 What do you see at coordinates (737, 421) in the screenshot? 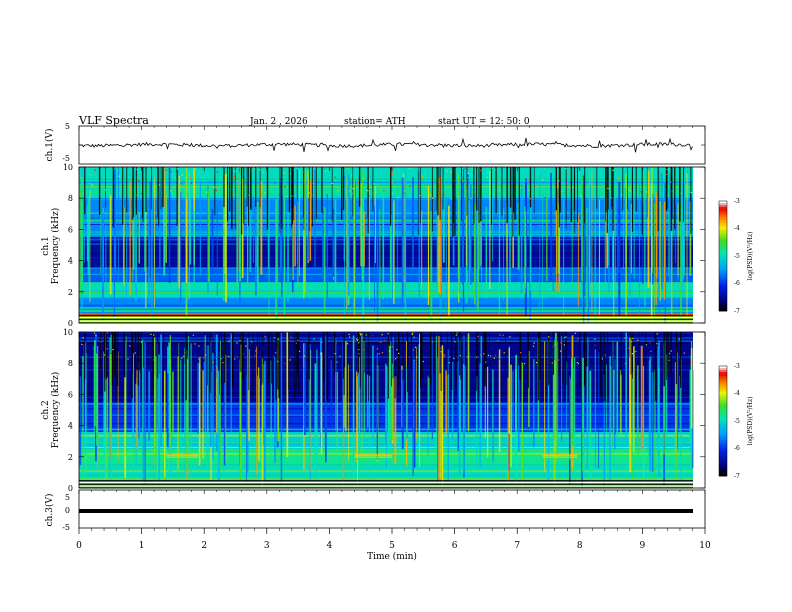
I see `ch2-cbar-tick-m5: -5` at bounding box center [737, 421].